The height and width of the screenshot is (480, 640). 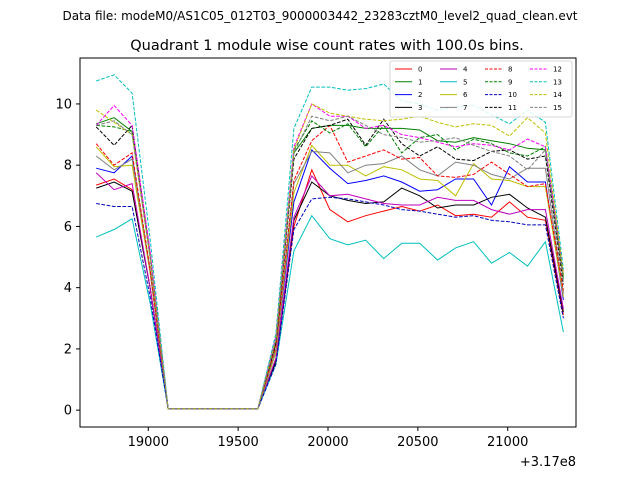 I want to click on legend-label-10: 10, so click(x=512, y=95).